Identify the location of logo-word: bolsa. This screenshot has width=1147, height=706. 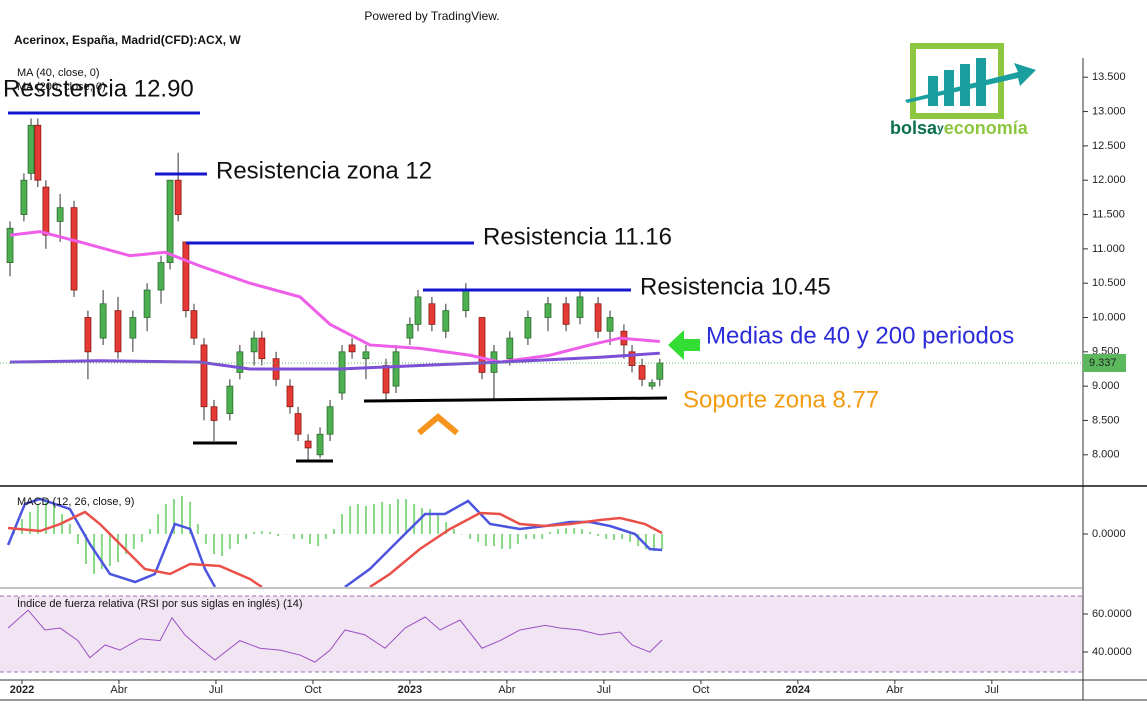
(914, 128).